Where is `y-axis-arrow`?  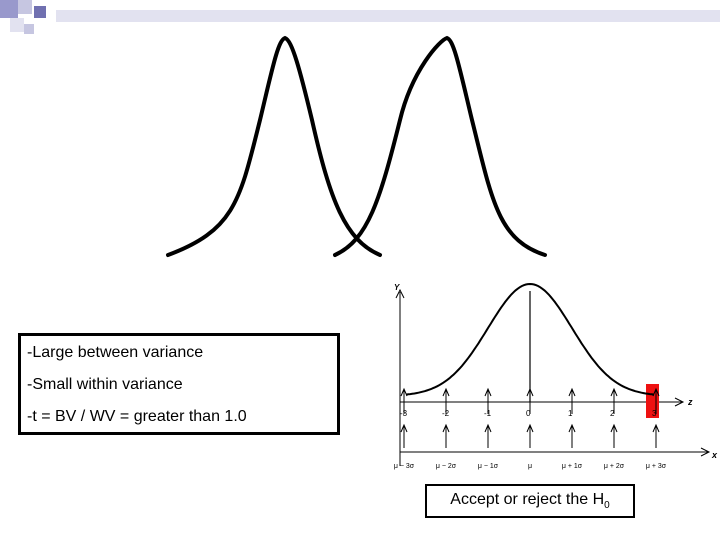 y-axis-arrow is located at coordinates (400, 293).